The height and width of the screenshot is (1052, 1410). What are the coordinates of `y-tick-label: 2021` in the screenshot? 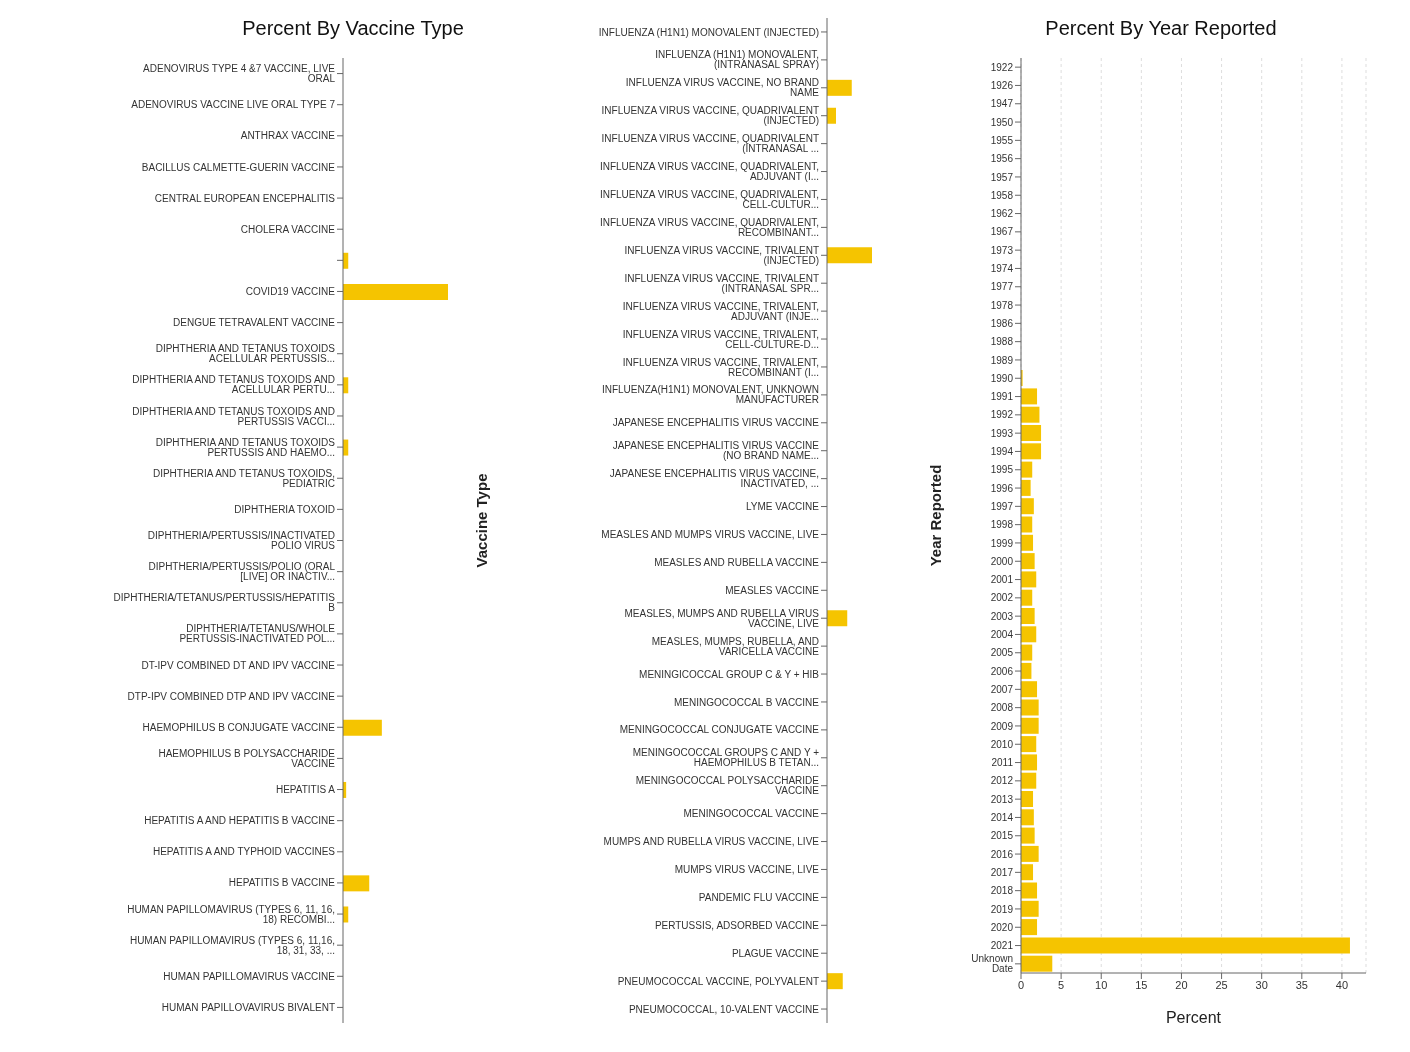 It's located at (1002, 946).